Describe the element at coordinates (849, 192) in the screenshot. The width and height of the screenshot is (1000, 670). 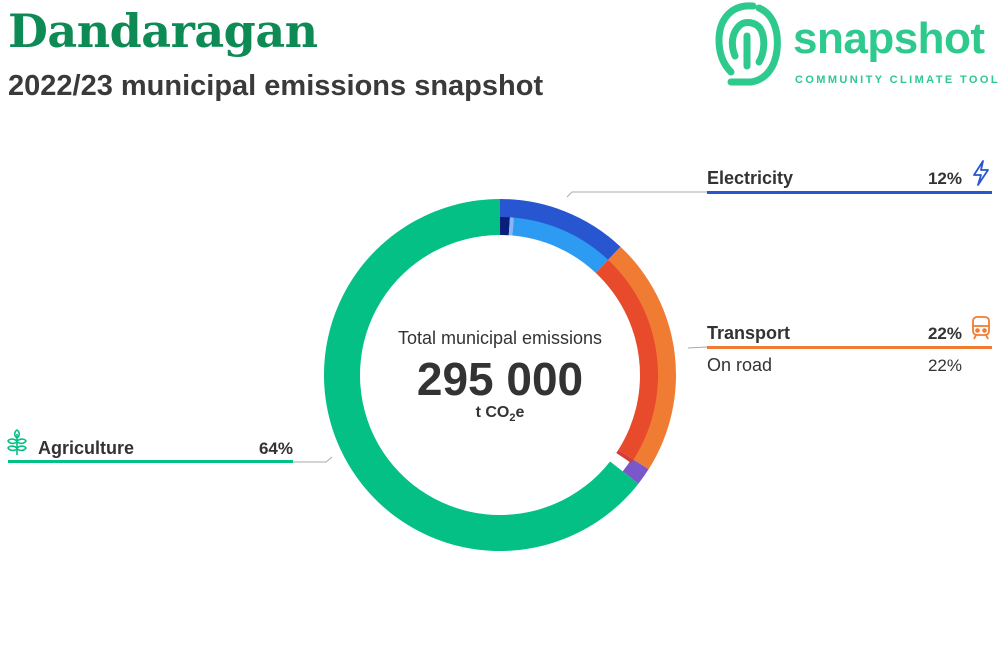
I see `electricity-underline` at that location.